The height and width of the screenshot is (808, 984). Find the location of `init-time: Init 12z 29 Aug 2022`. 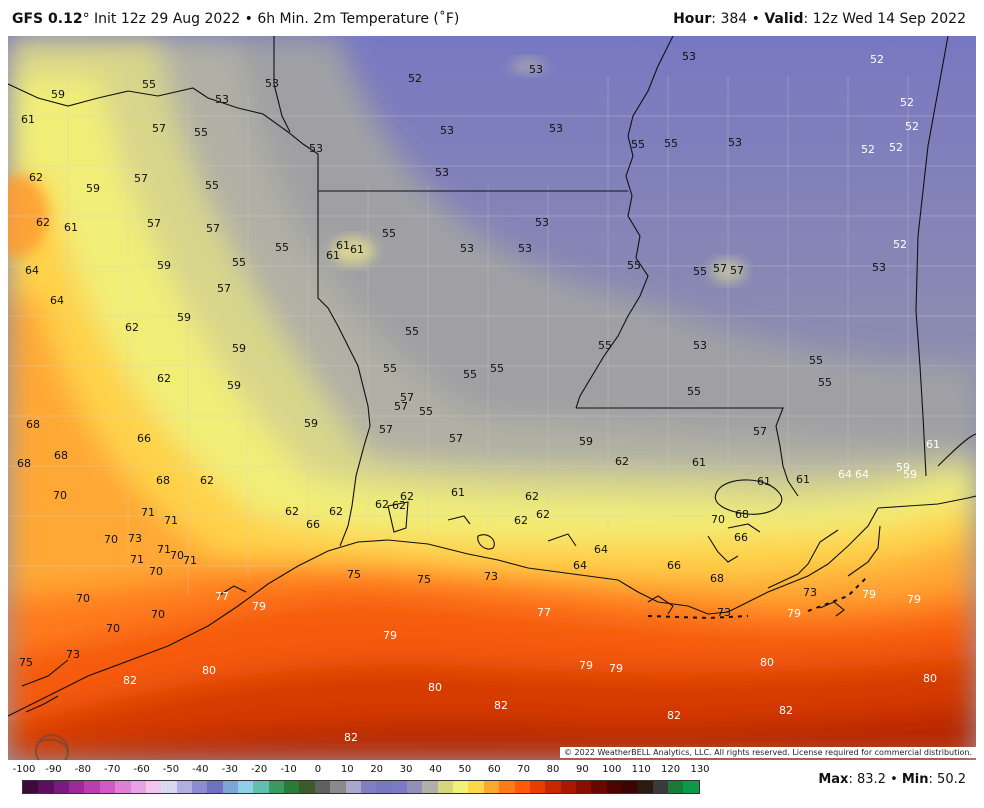

init-time: Init 12z 29 Aug 2022 is located at coordinates (167, 19).